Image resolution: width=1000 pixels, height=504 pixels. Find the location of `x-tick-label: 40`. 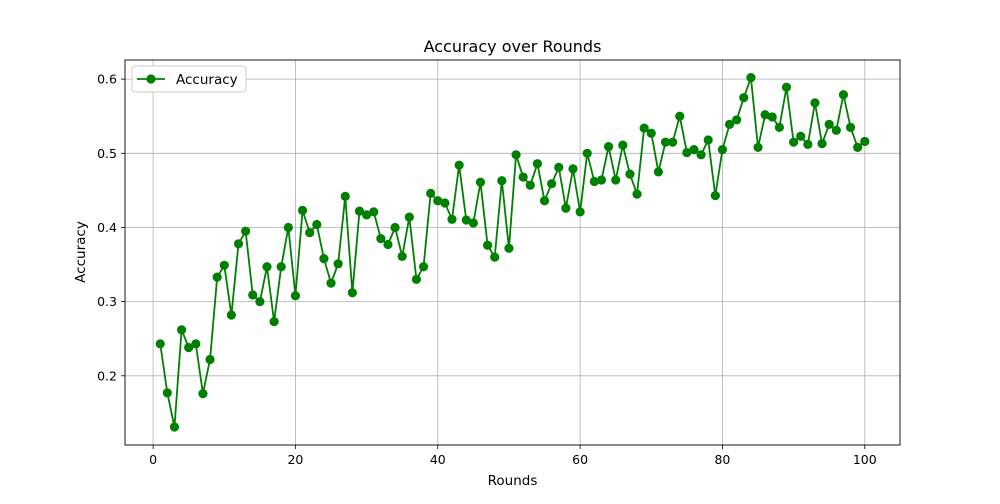

x-tick-label: 40 is located at coordinates (438, 459).